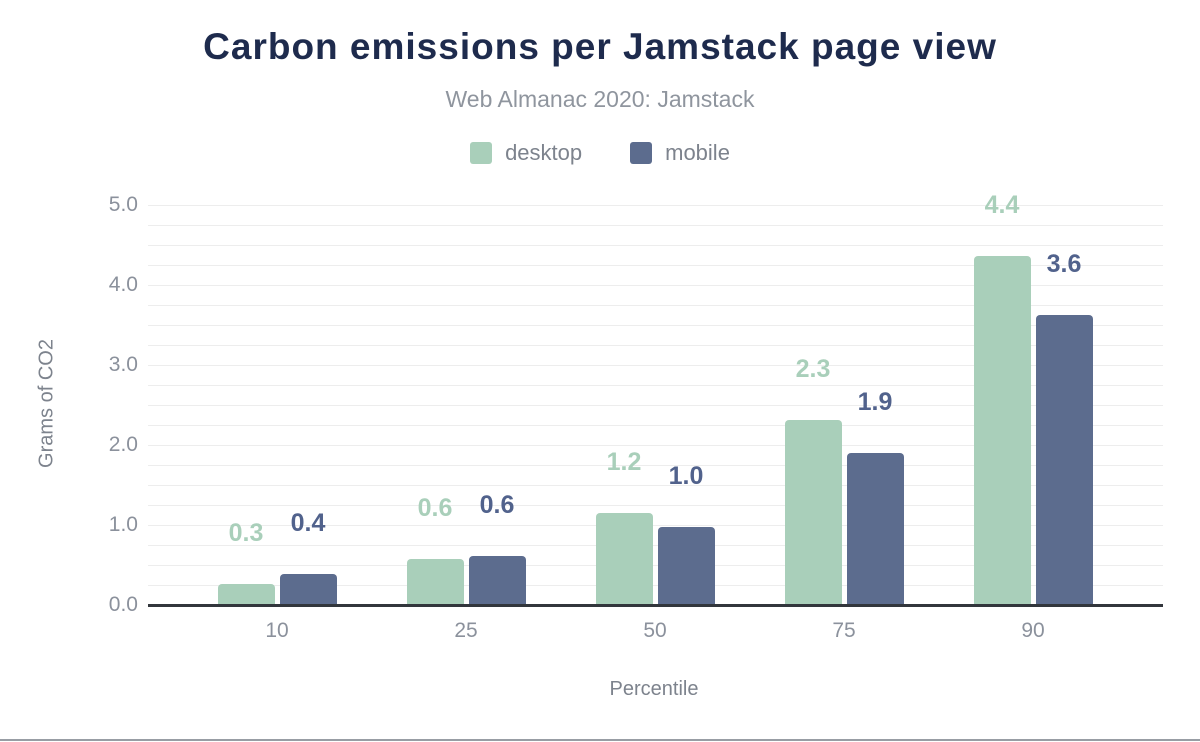  Describe the element at coordinates (435, 508) in the screenshot. I see `bar-value-label-desktop: 0.6` at that location.